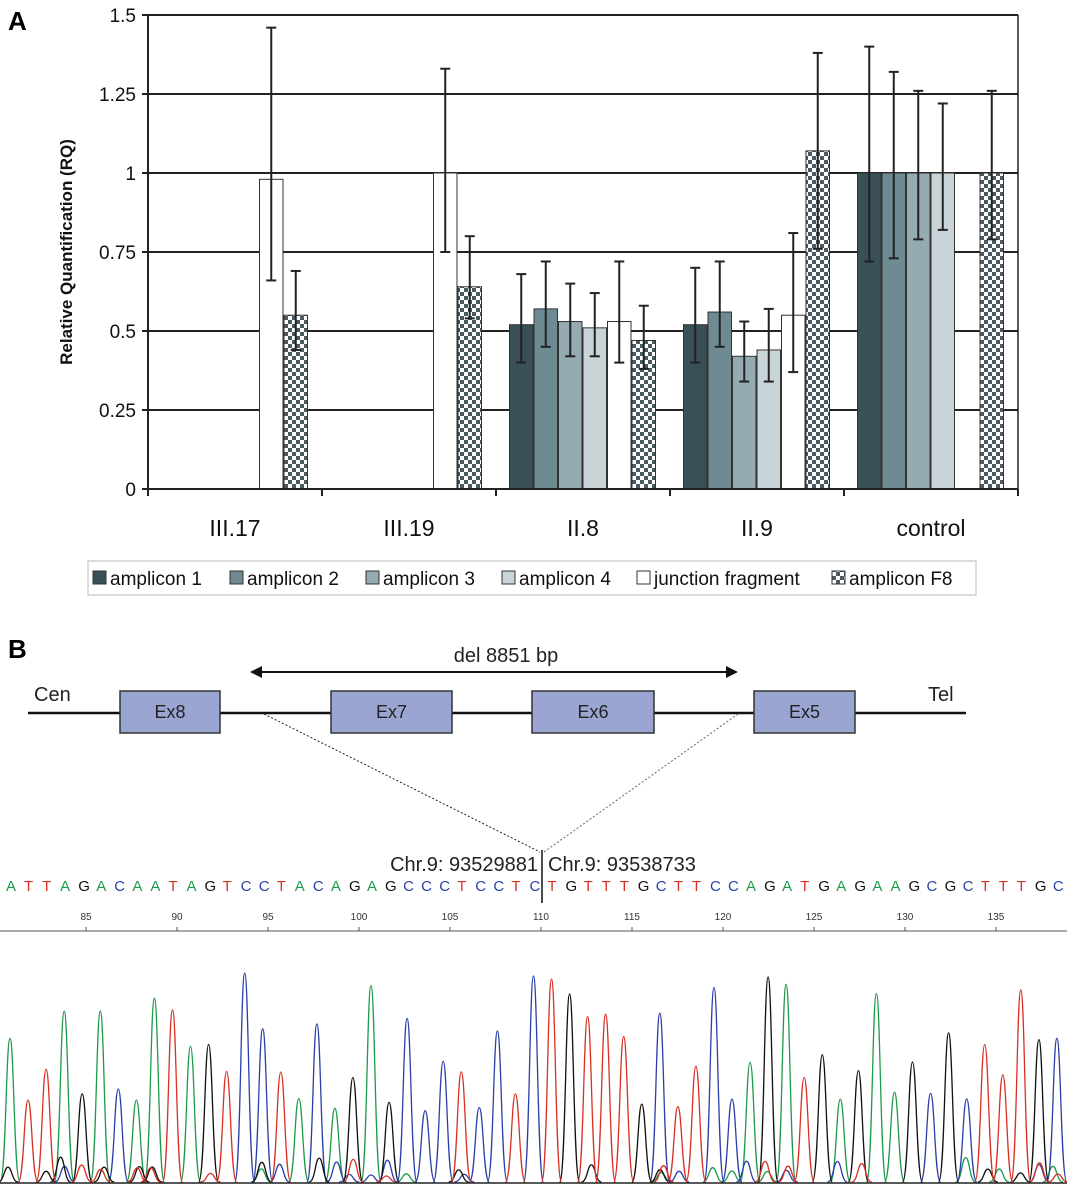  I want to click on position-label: 130, so click(905, 917).